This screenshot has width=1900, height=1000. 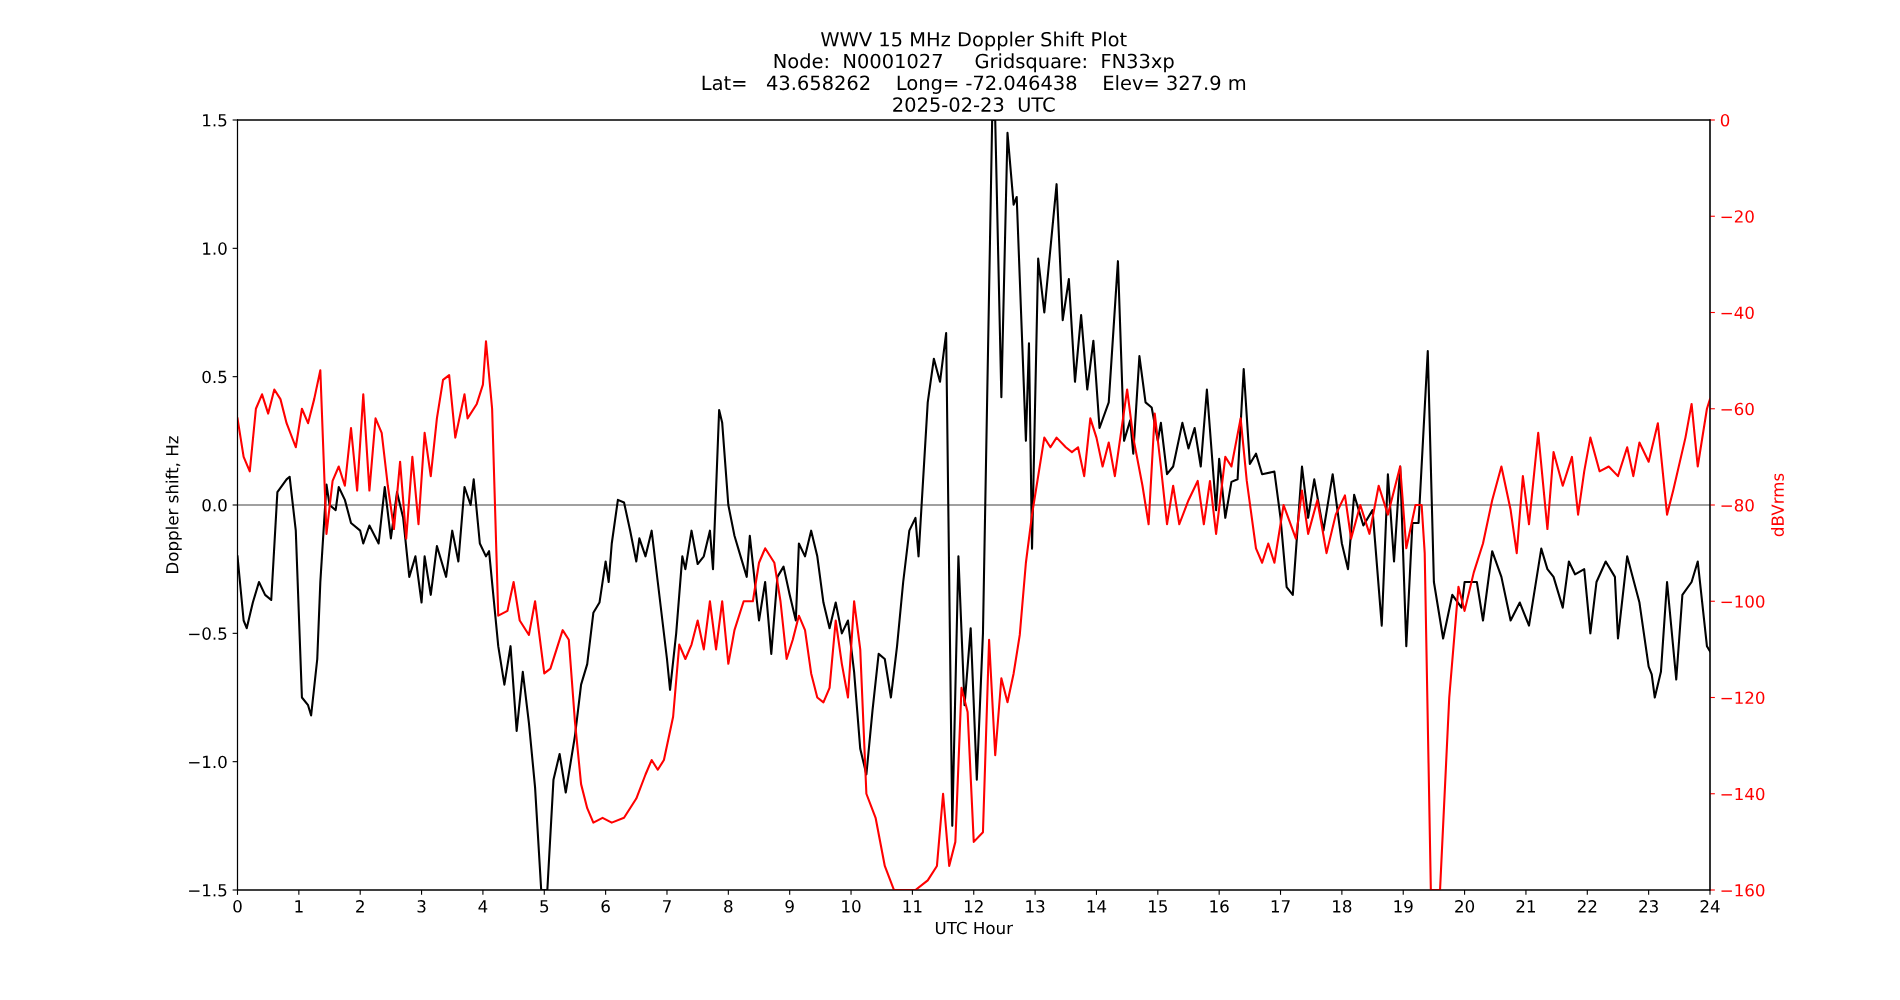 I want to click on x-tick-label: 20, so click(x=1465, y=906).